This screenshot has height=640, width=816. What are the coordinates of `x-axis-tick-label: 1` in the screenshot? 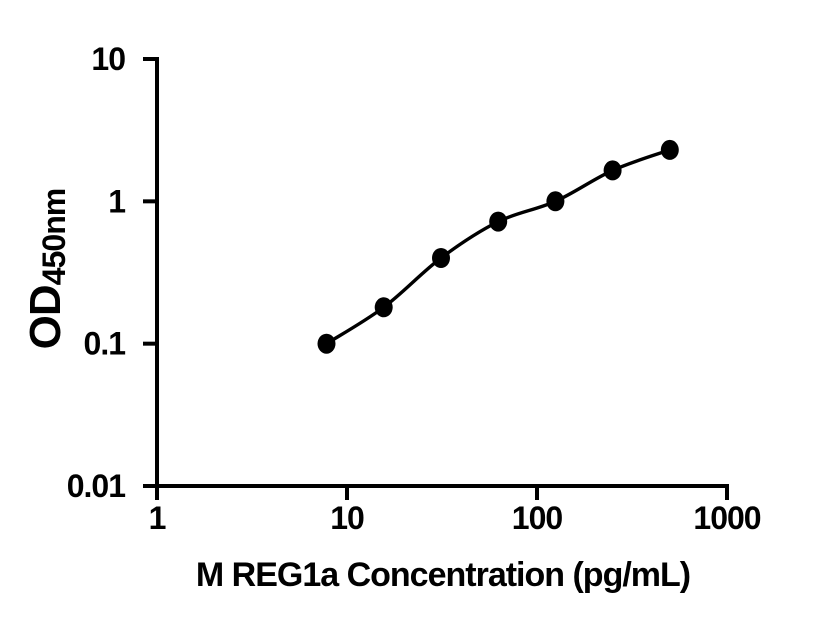 It's located at (157, 518).